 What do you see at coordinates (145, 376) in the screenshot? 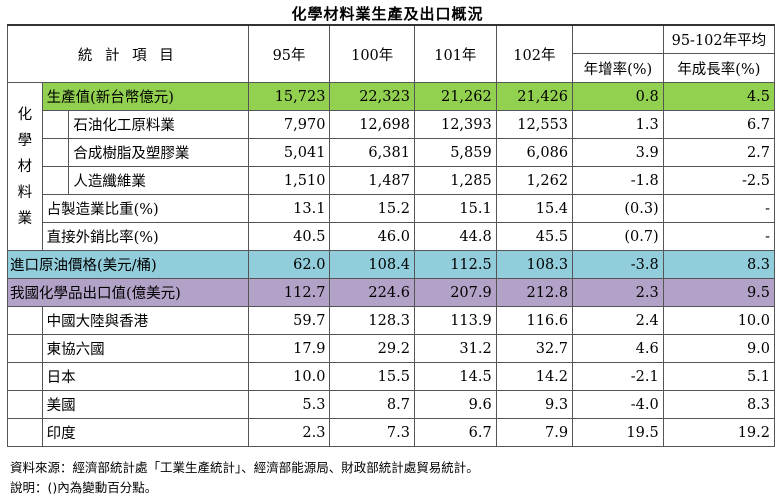
I see `row-label: 日本` at bounding box center [145, 376].